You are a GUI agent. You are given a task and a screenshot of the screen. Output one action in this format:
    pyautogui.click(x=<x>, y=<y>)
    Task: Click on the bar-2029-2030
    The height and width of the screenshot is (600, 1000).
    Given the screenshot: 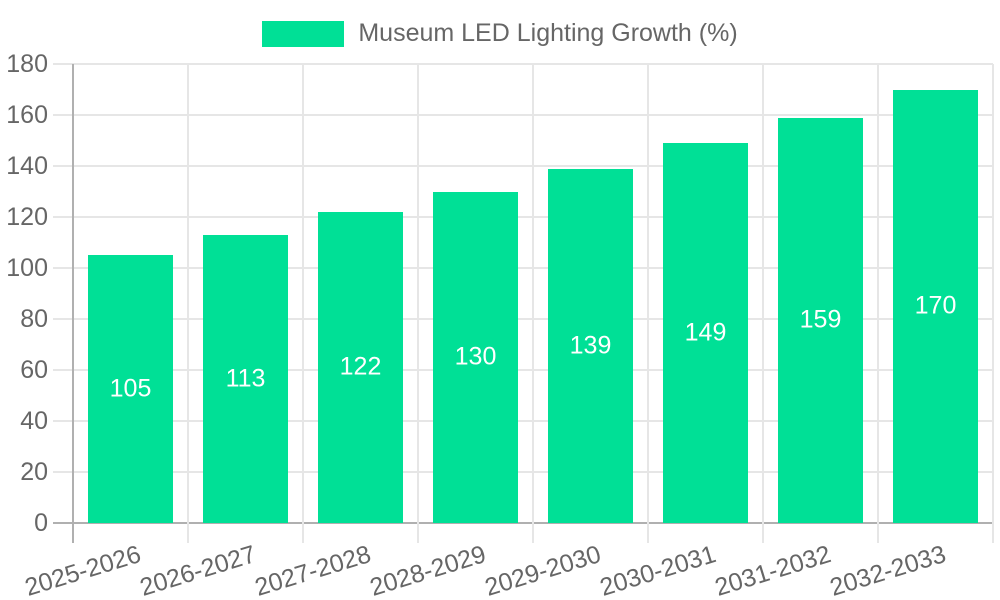 What is the action you would take?
    pyautogui.click(x=590, y=345)
    